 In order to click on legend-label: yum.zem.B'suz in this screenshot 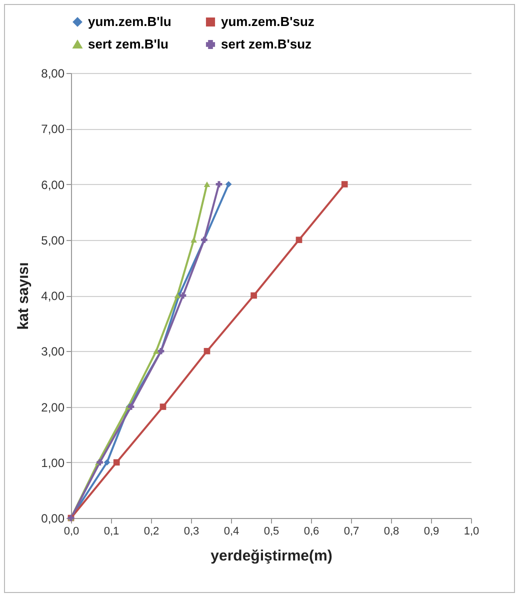, I will do `click(268, 21)`.